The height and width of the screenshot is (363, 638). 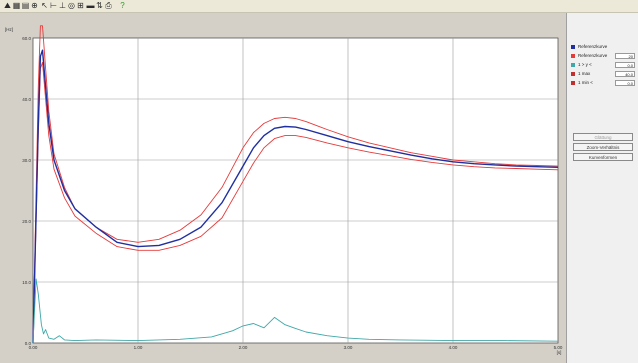 What do you see at coordinates (26, 38) in the screenshot?
I see `y-tick-label: 60.0` at bounding box center [26, 38].